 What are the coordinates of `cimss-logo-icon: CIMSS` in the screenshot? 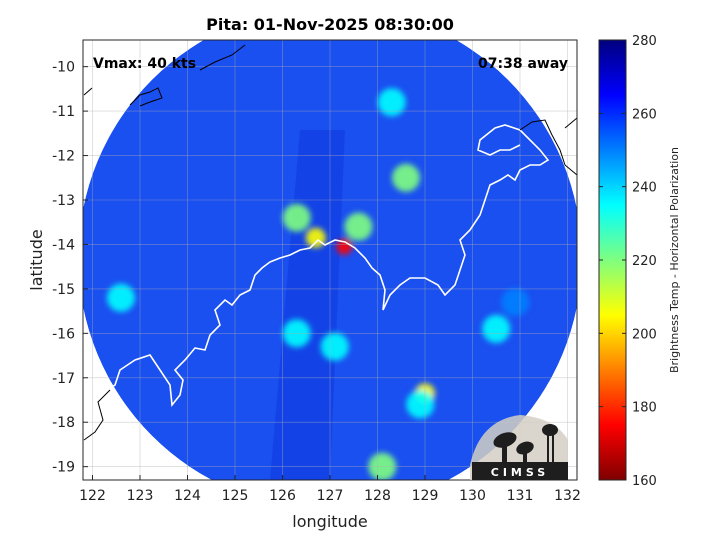 It's located at (519, 447).